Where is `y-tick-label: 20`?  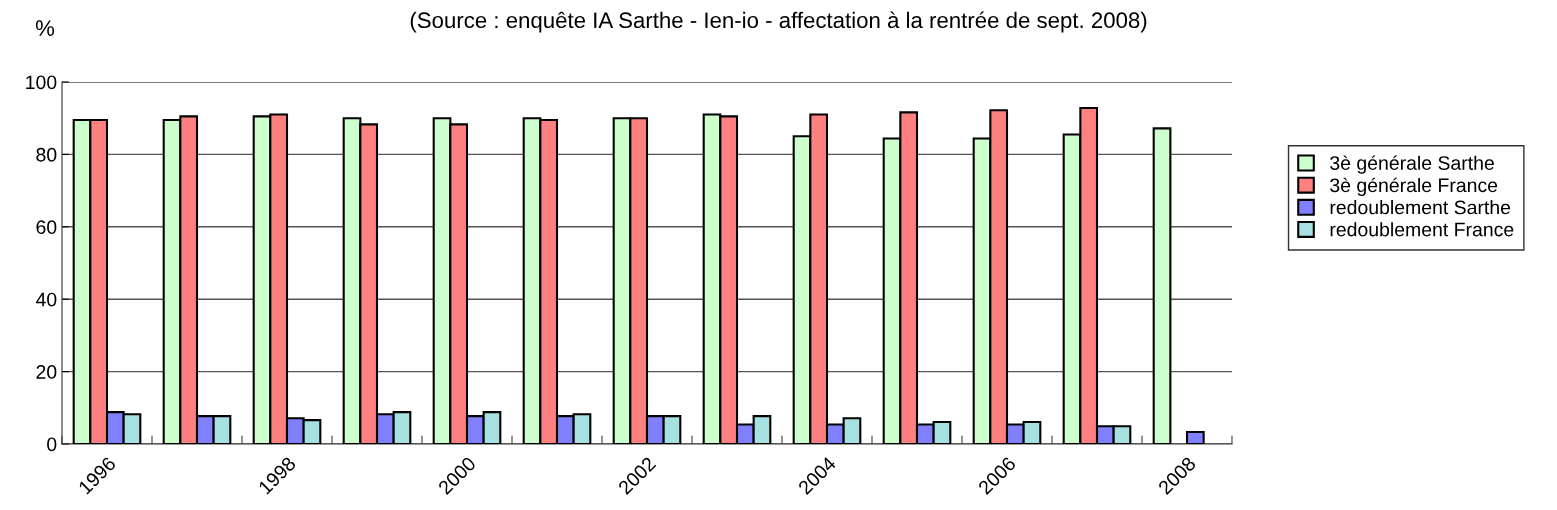 y-tick-label: 20 is located at coordinates (46, 372).